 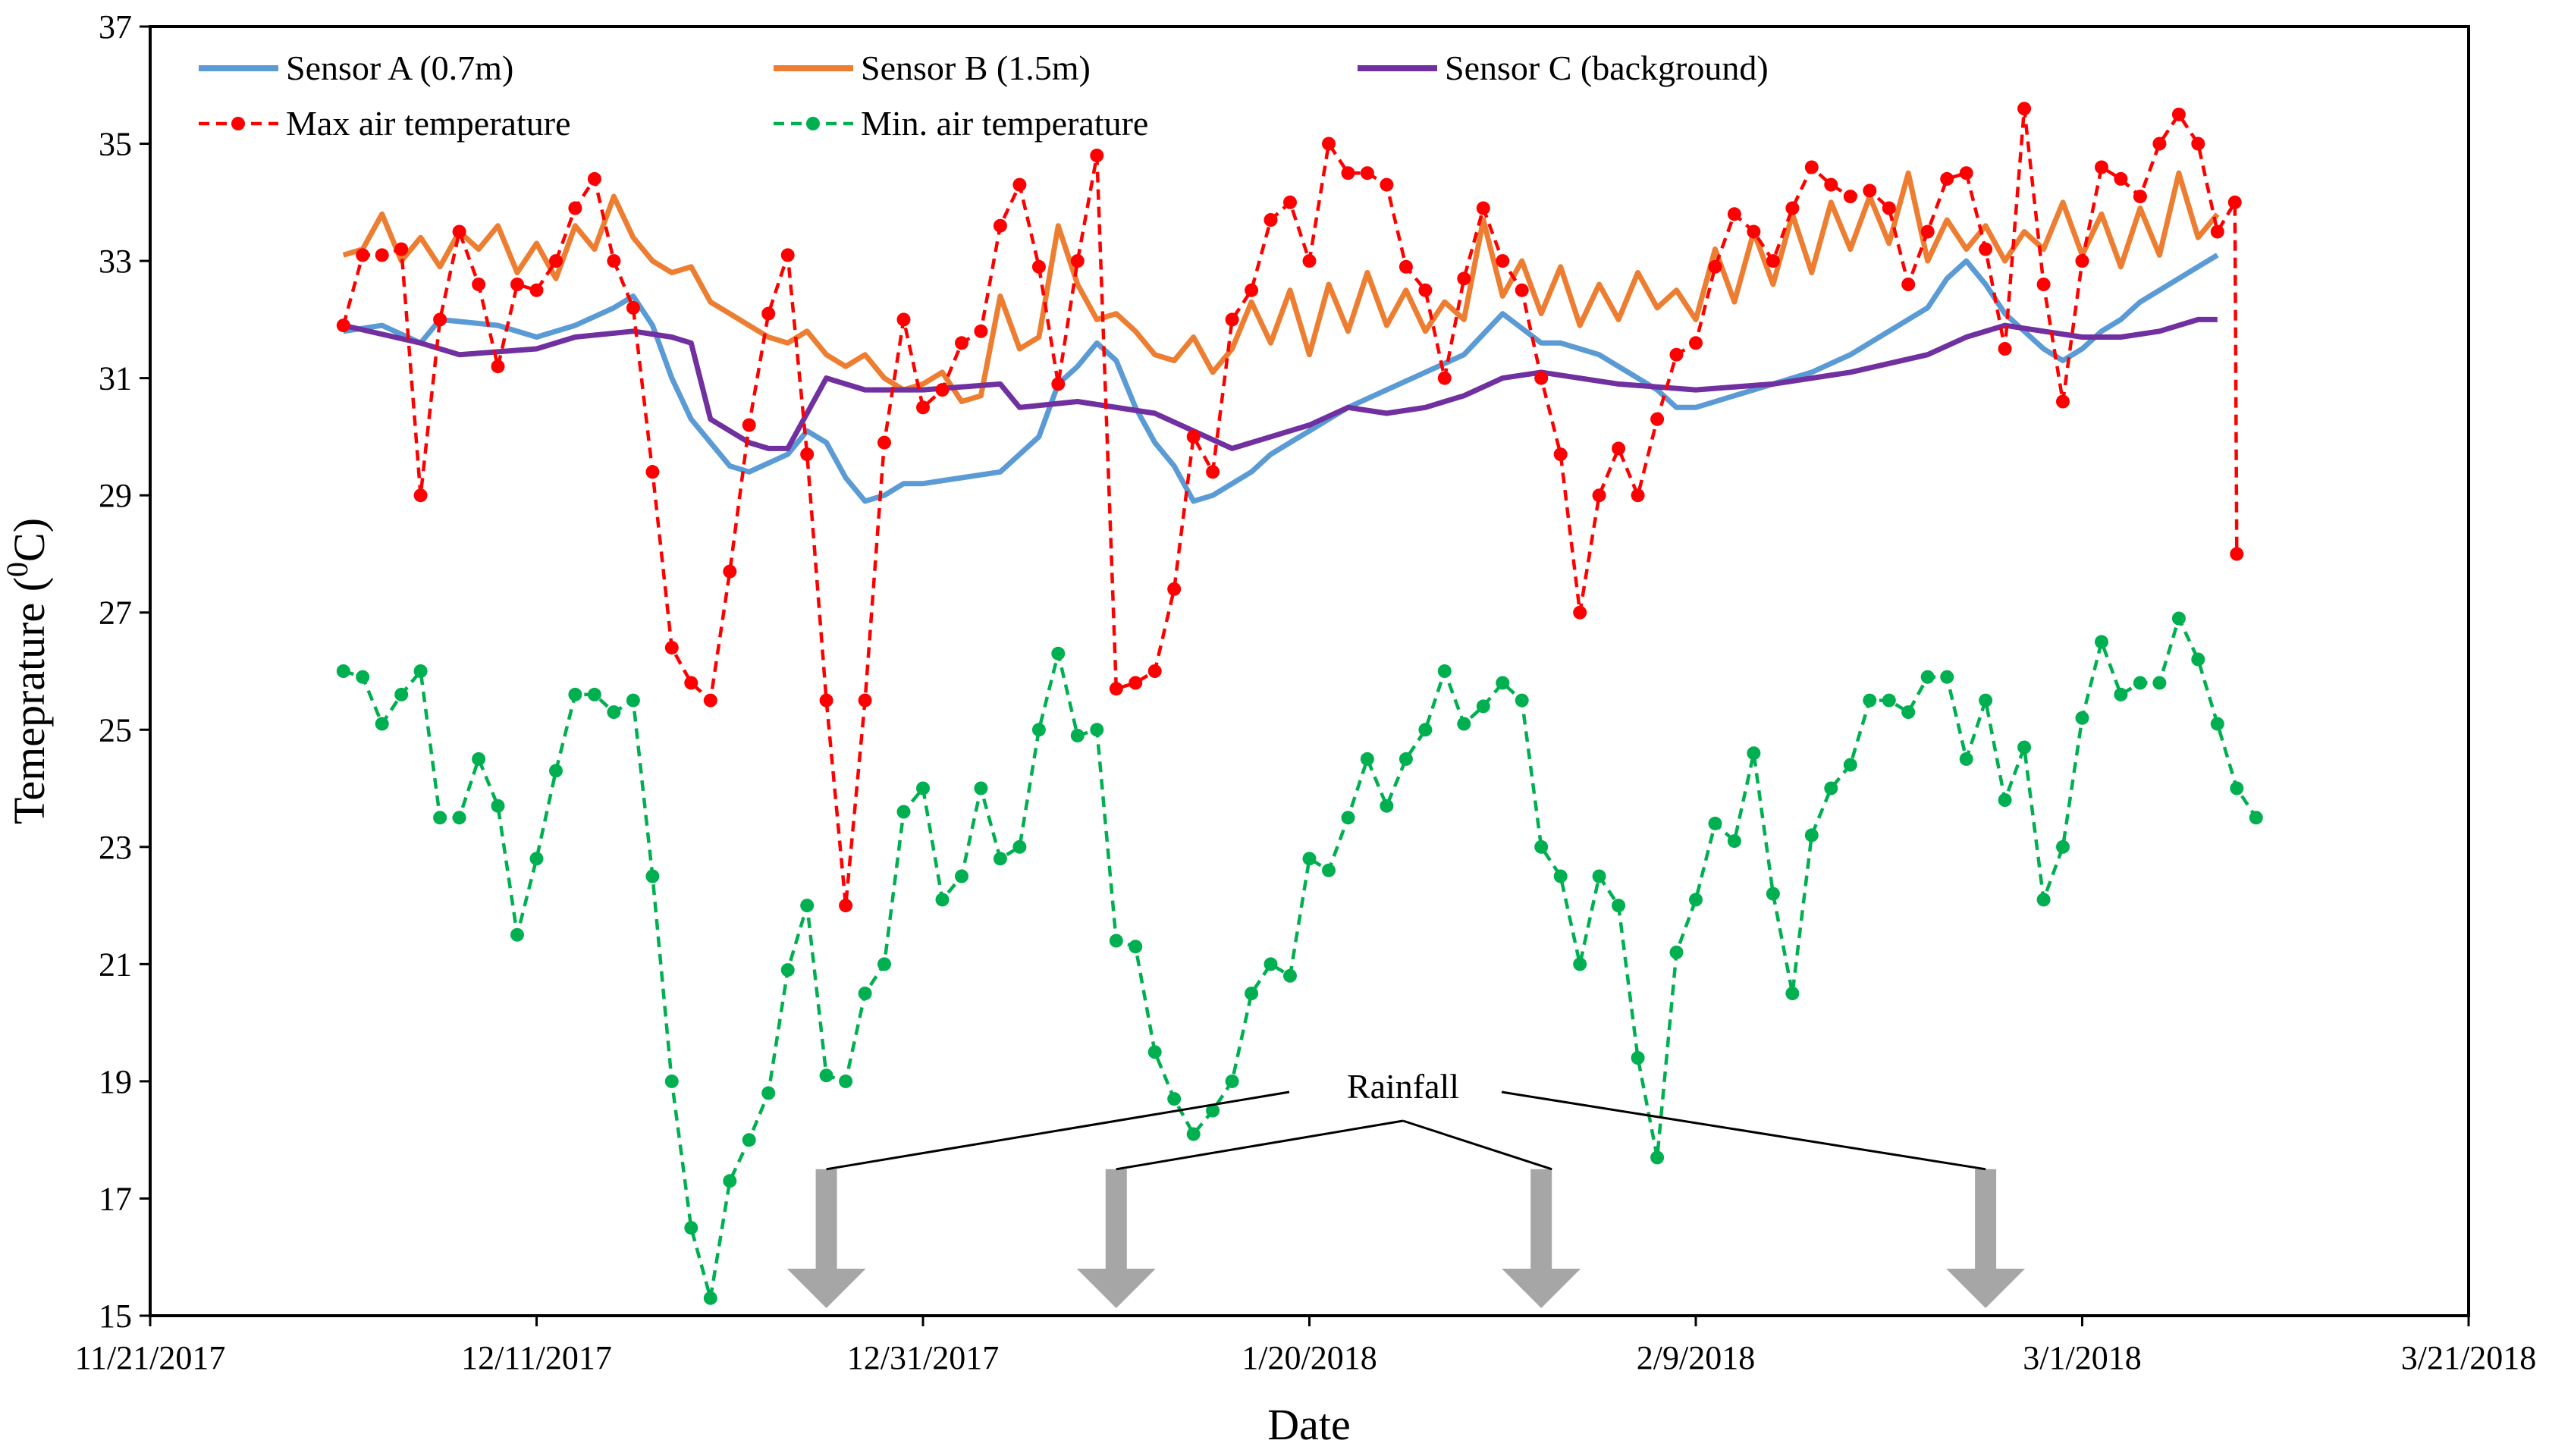 I want to click on legend-label: Sensor B (1.5m), so click(x=976, y=68).